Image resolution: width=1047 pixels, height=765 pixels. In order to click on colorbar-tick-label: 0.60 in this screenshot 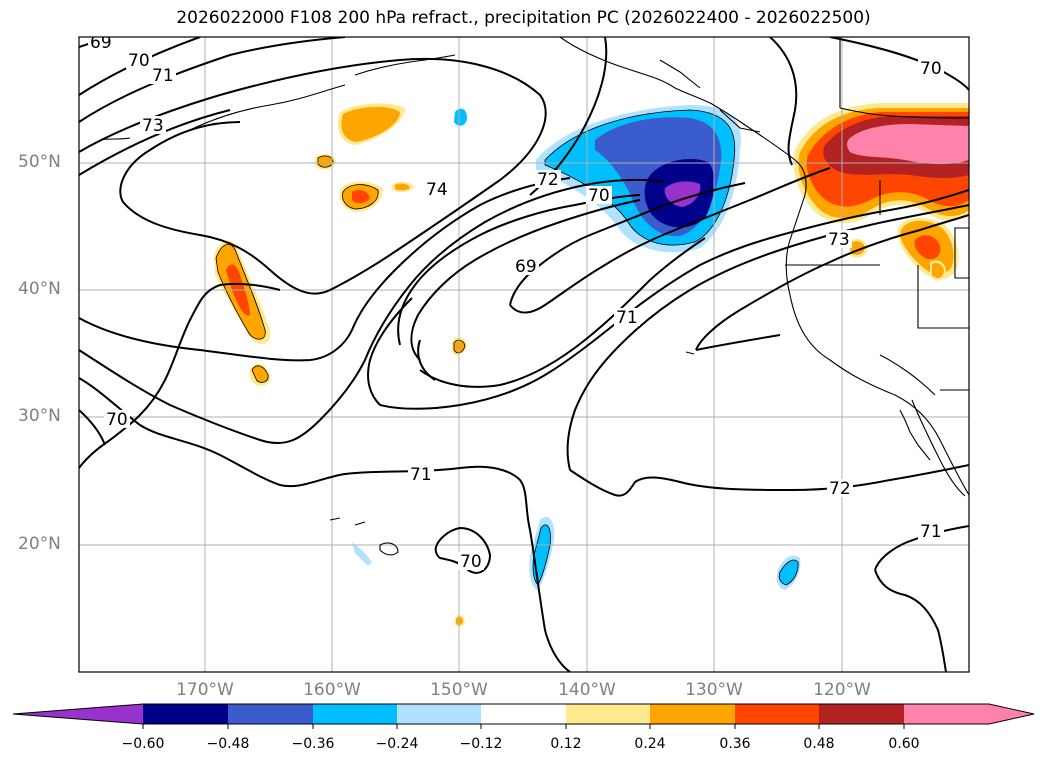, I will do `click(904, 744)`.